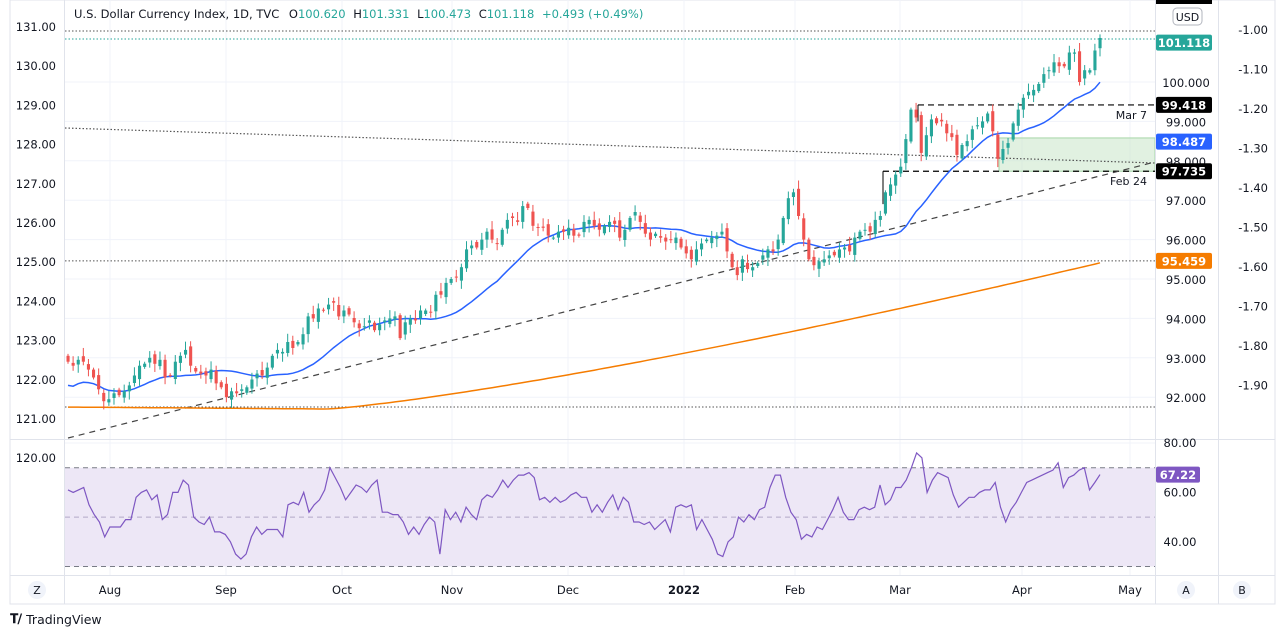 This screenshot has width=1279, height=639. I want to click on open-value: 100.620, so click(322, 14).